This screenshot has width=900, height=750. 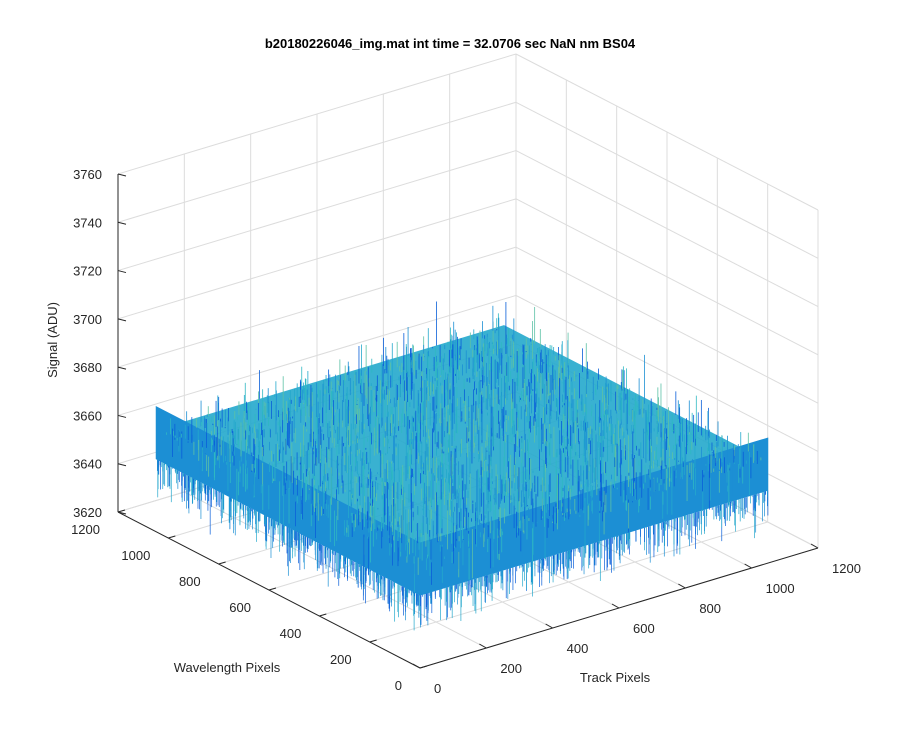 I want to click on z-tick-label: 3660, so click(x=87, y=415).